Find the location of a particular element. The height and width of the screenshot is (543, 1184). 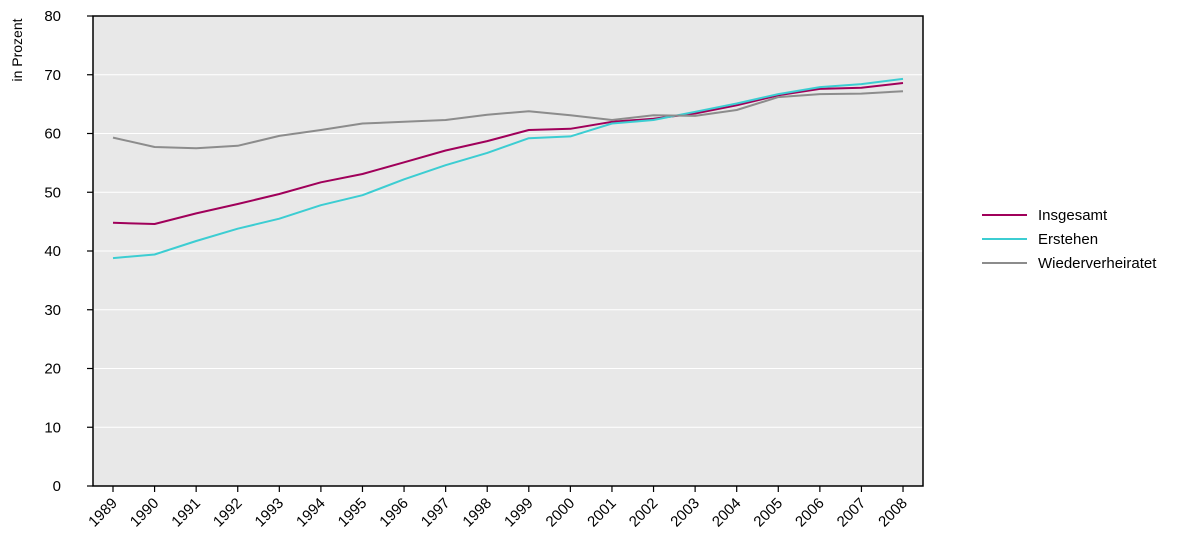

y-axis: 0 10 20 30 40 50 60 70 80 is located at coordinates (68, 251).